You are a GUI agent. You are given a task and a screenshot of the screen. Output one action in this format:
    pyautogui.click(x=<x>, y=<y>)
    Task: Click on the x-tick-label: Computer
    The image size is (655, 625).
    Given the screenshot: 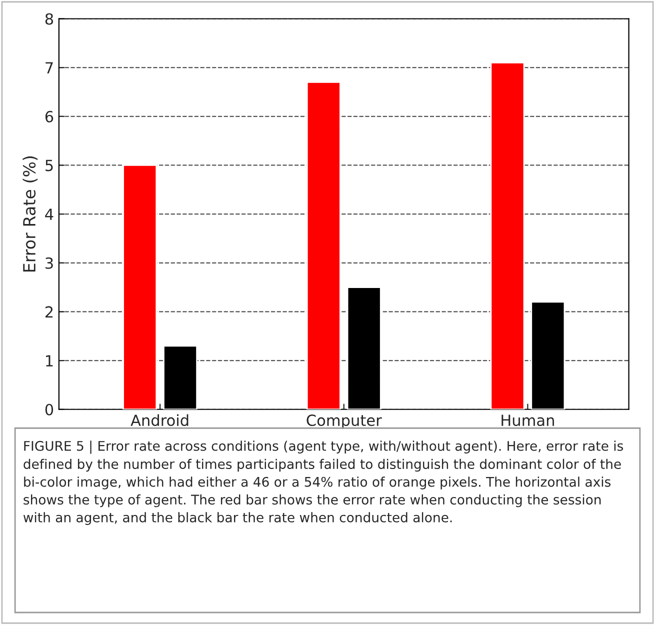 What is the action you would take?
    pyautogui.click(x=344, y=422)
    